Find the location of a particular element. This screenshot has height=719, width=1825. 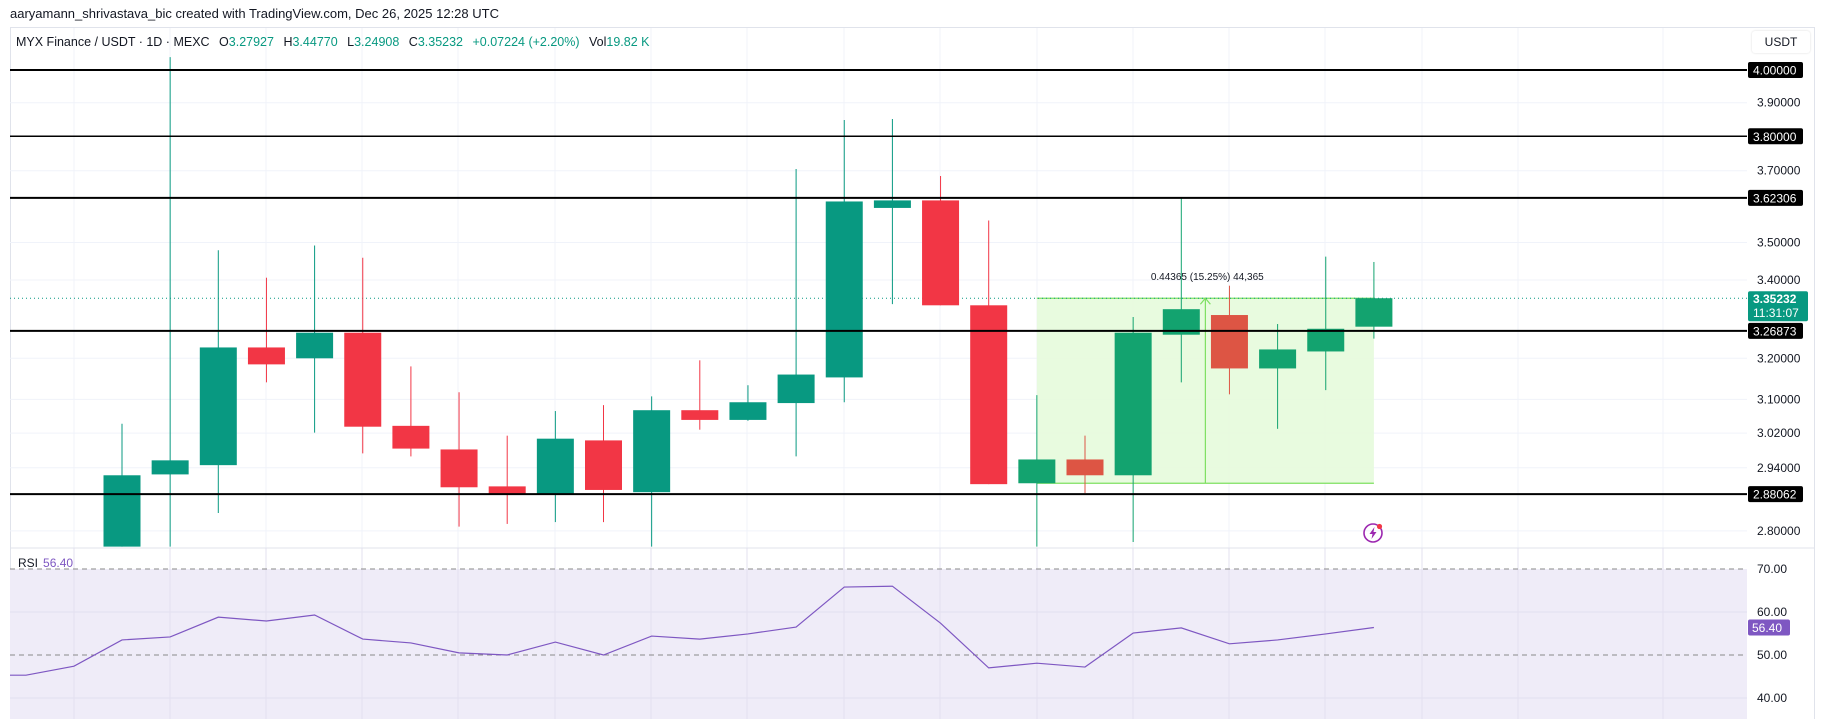

rsi-value-label is located at coordinates (1769, 627).